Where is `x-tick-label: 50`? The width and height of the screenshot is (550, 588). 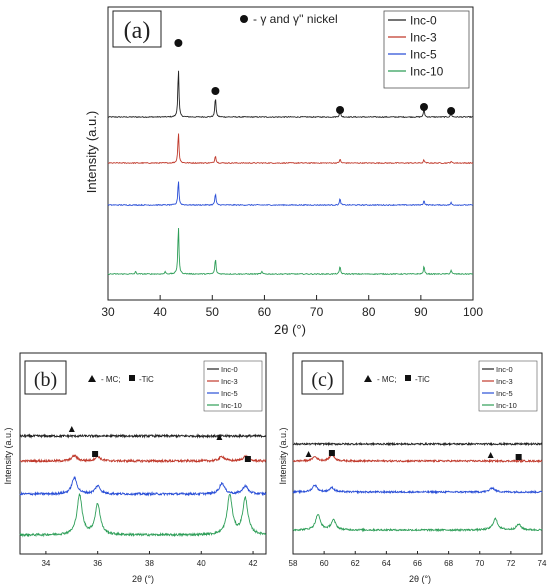 x-tick-label: 50 is located at coordinates (213, 312).